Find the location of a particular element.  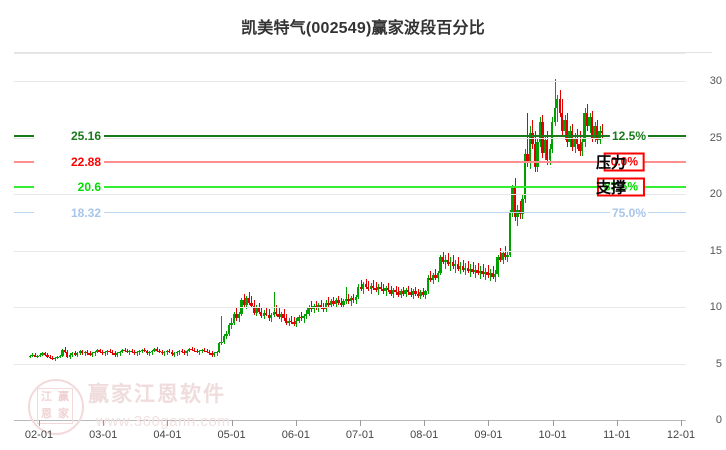

axis-baseline is located at coordinates (350, 420).